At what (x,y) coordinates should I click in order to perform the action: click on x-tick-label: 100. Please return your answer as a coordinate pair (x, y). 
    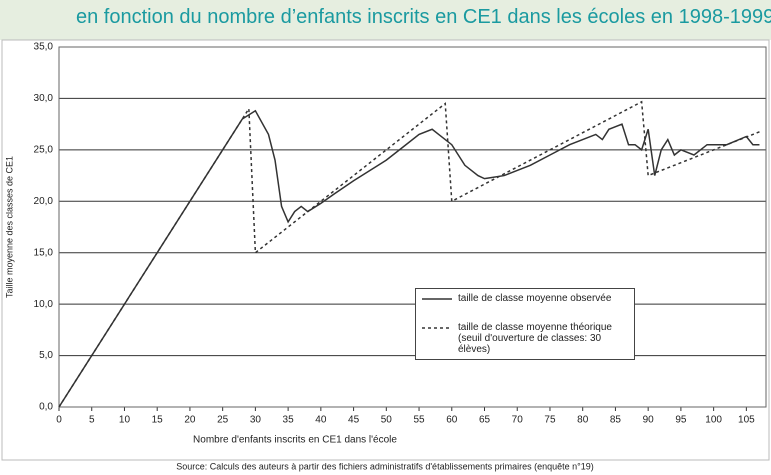
    Looking at the image, I should click on (713, 420).